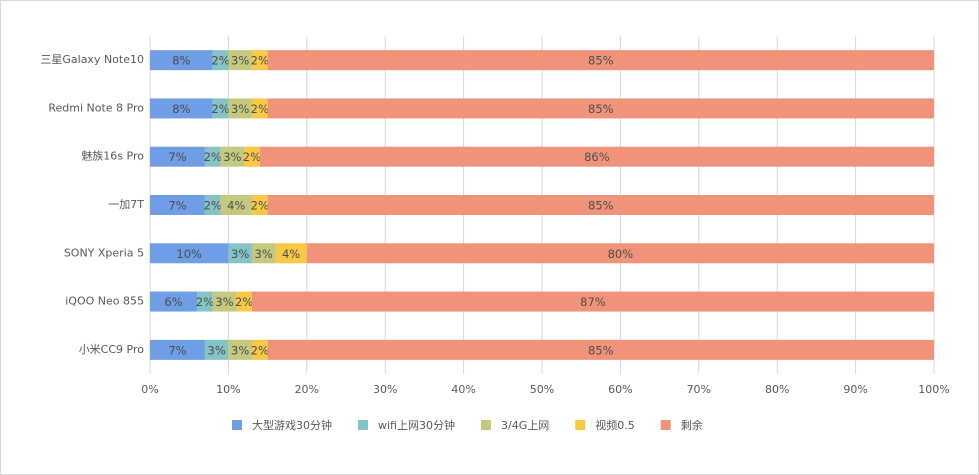 This screenshot has height=475, width=979. What do you see at coordinates (126, 204) in the screenshot?
I see `y-tick-label: 一加7T` at bounding box center [126, 204].